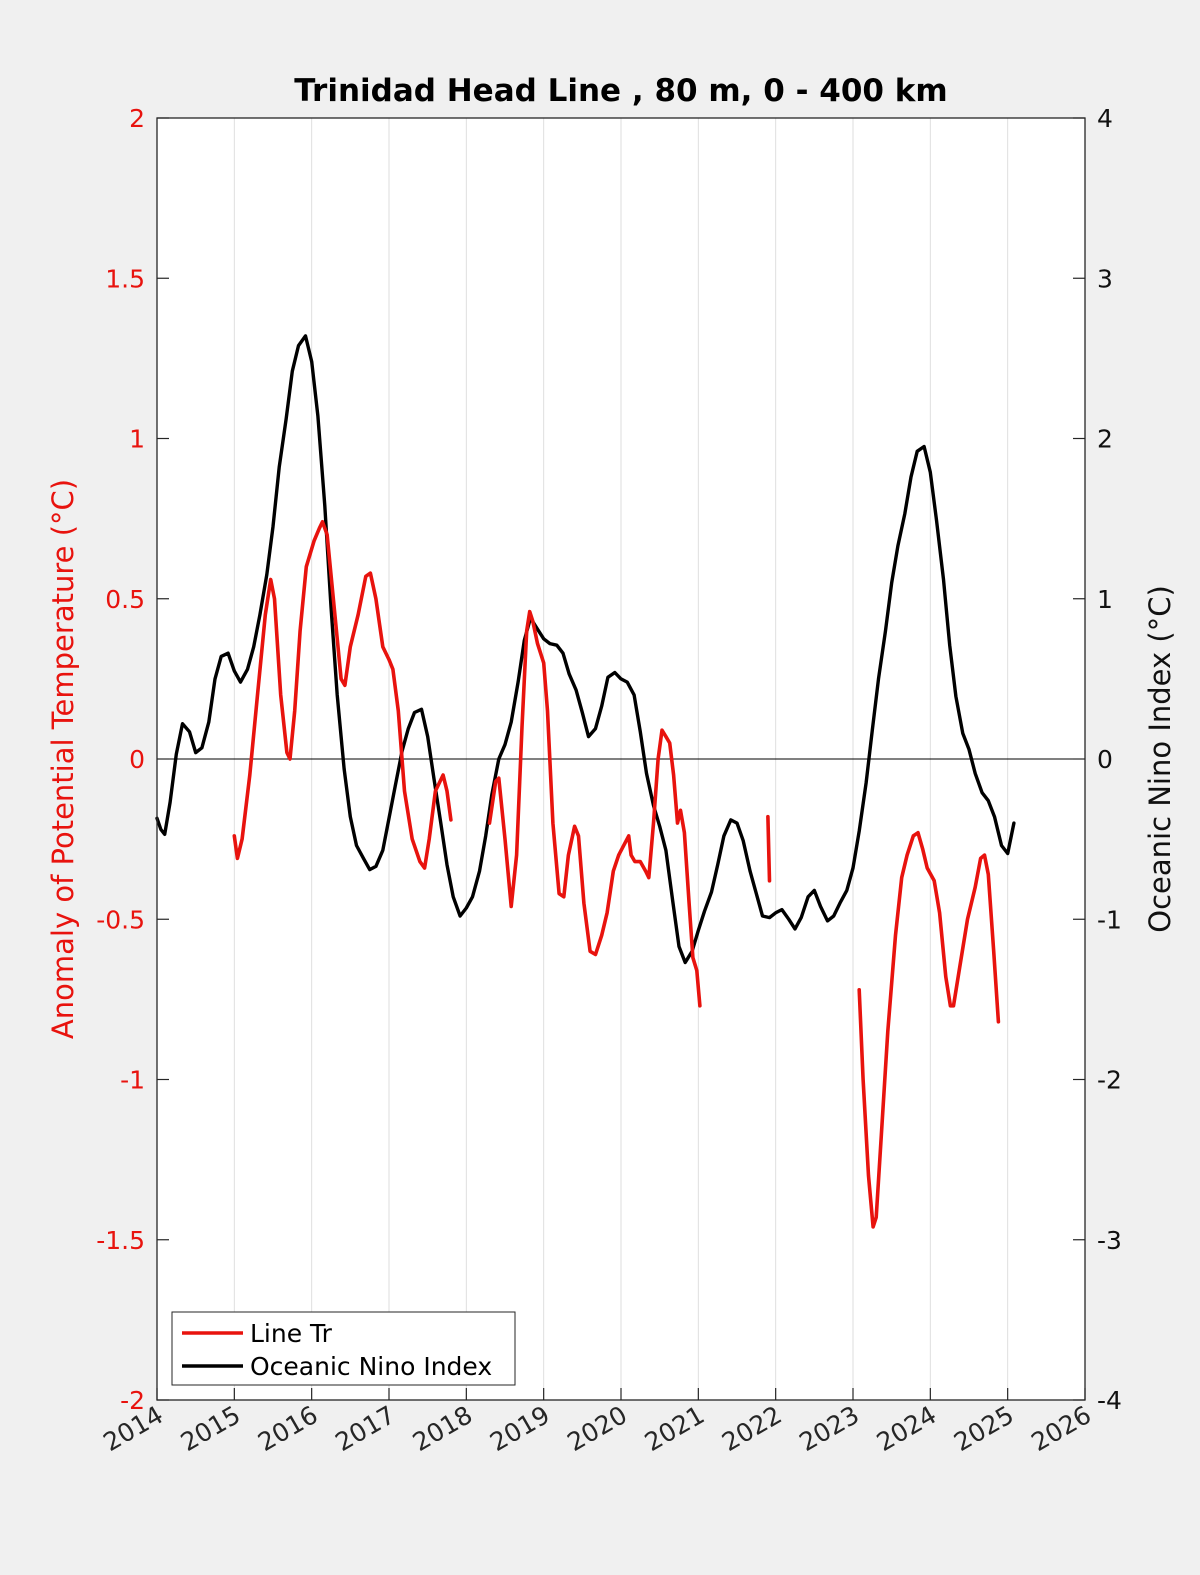  I want to click on legend-label-line-tr: Line Tr, so click(291, 1333).